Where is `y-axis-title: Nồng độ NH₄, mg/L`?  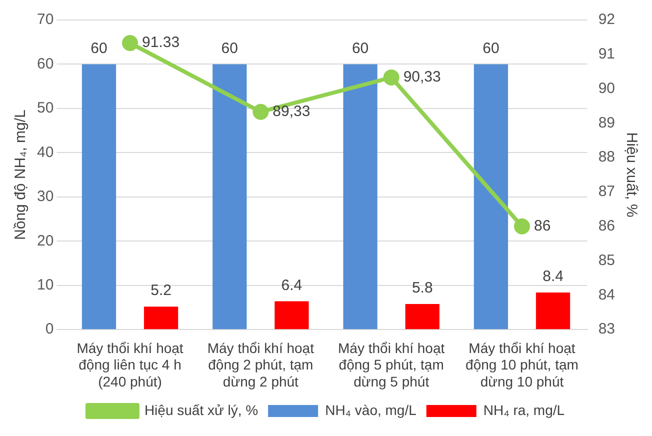
y-axis-title: Nồng độ NH₄, mg/L is located at coordinates (21, 175).